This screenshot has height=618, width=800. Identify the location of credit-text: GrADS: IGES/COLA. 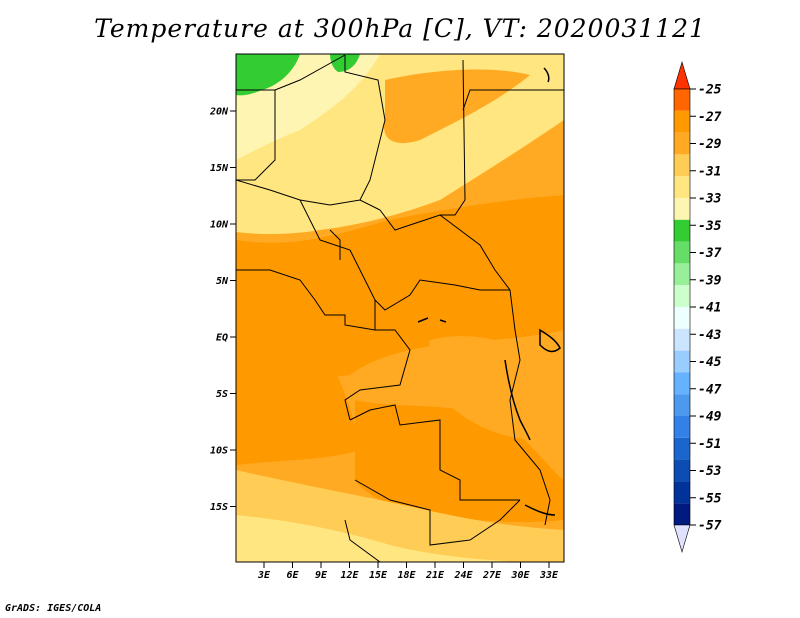
(53, 608).